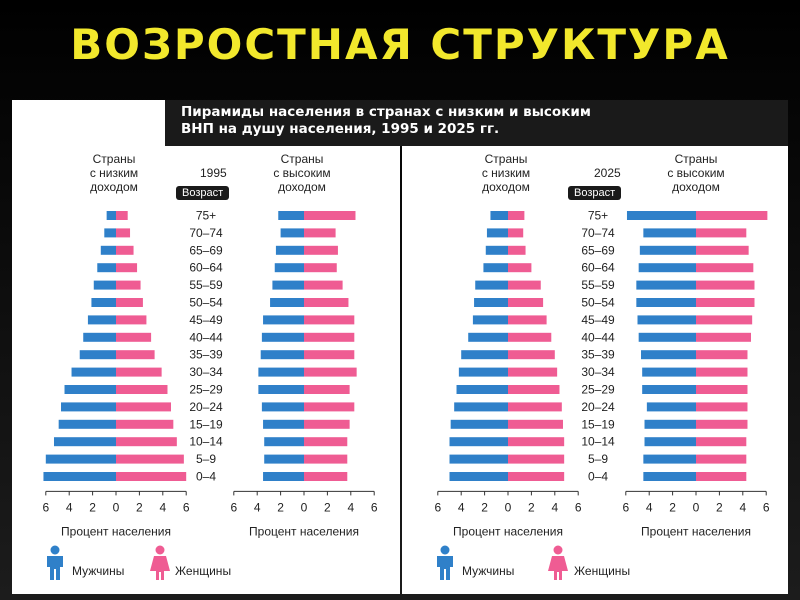 Image resolution: width=800 pixels, height=600 pixels. I want to click on age-label: 70–74, so click(598, 233).